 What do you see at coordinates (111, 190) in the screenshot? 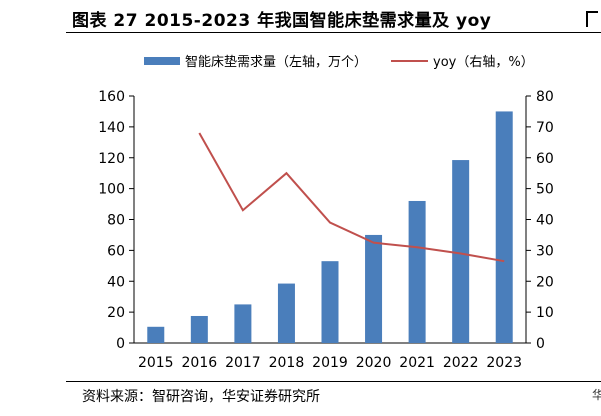
I see `left-axis-tick-label: 100` at bounding box center [111, 190].